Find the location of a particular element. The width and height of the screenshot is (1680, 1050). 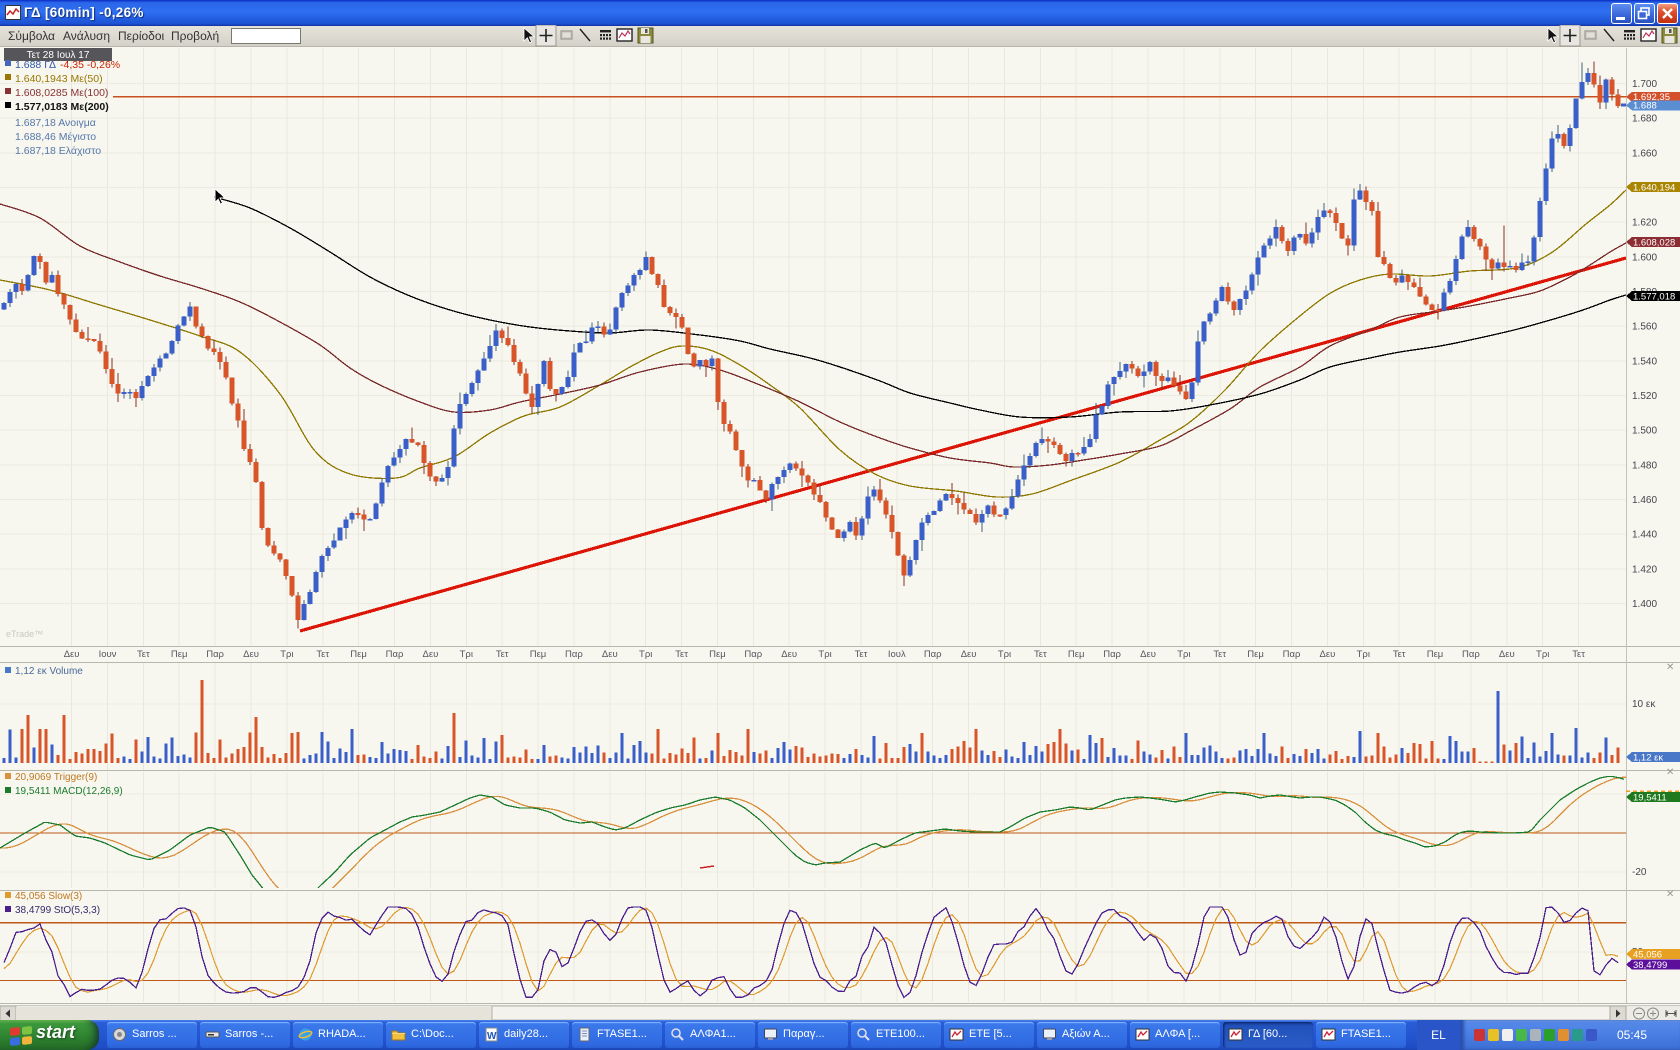

svg-text: 1.640,1943 Με(50) is located at coordinates (59, 79).